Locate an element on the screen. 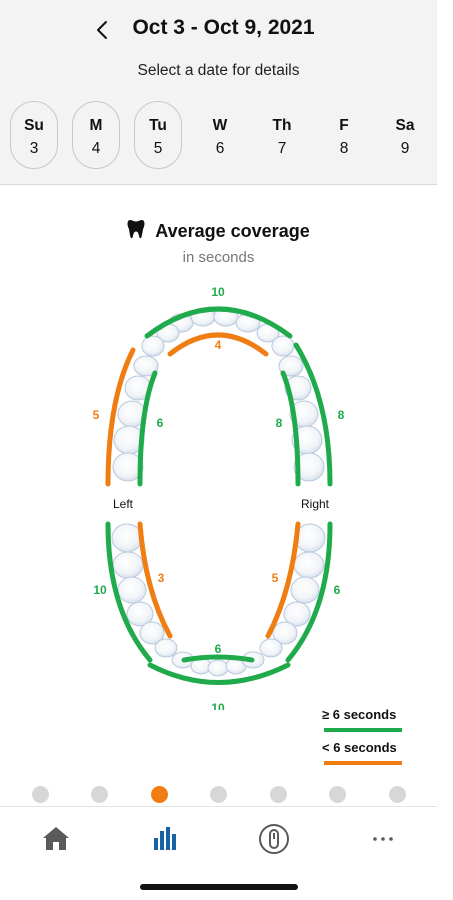 This screenshot has height=900, width=453. bar-chart-icon is located at coordinates (165, 839).